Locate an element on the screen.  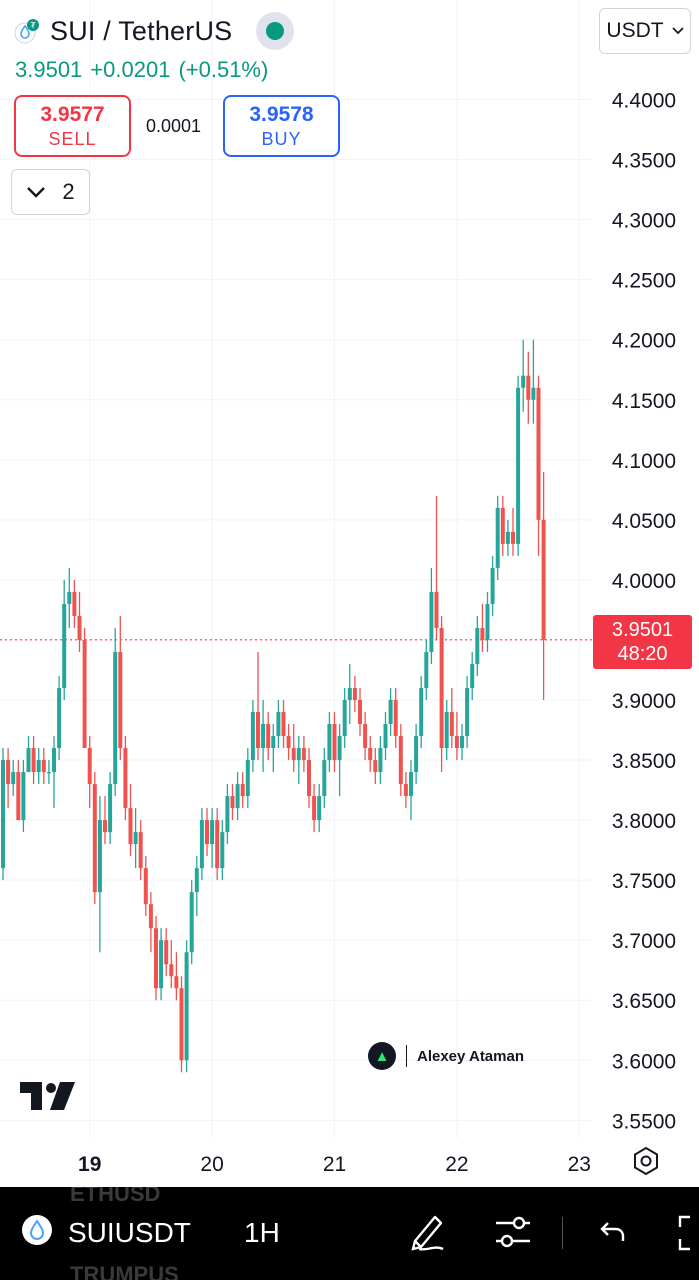
currency-select: USDT is located at coordinates (645, 31).